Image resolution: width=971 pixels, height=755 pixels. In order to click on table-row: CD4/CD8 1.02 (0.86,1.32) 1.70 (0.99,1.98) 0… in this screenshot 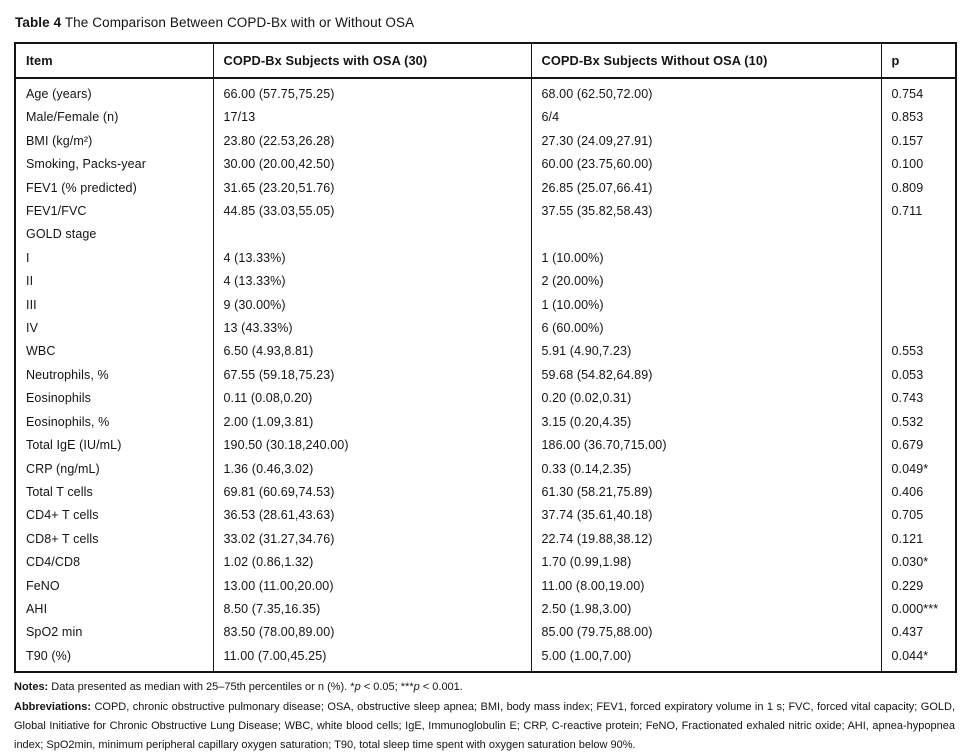, I will do `click(485, 563)`.